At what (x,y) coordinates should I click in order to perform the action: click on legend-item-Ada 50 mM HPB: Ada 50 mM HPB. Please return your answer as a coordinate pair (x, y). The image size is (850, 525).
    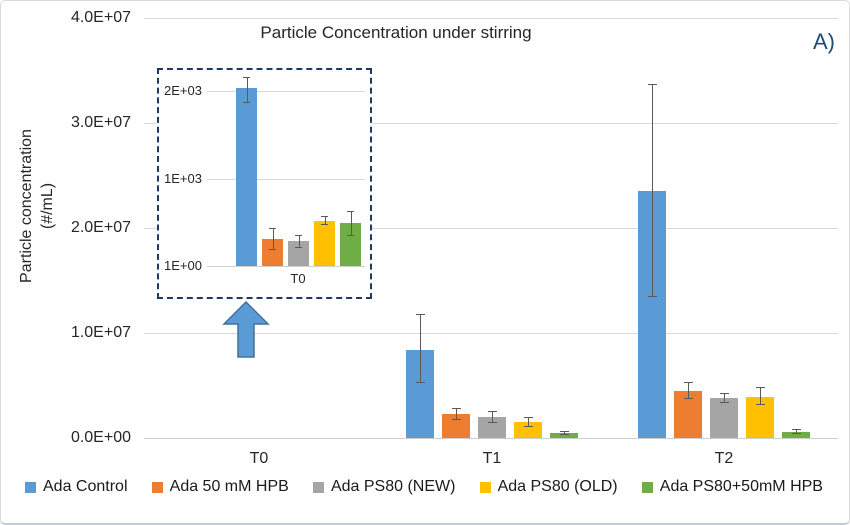
    Looking at the image, I should click on (220, 487).